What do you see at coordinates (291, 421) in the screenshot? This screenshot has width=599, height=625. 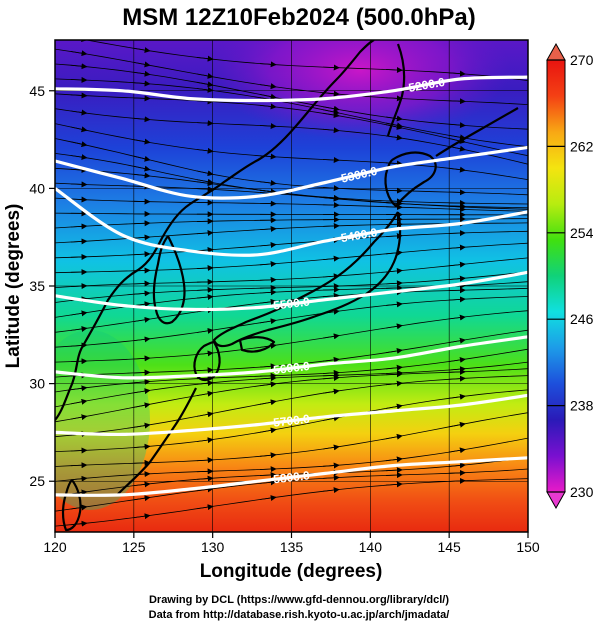 I see `contour-label: 5700.0` at bounding box center [291, 421].